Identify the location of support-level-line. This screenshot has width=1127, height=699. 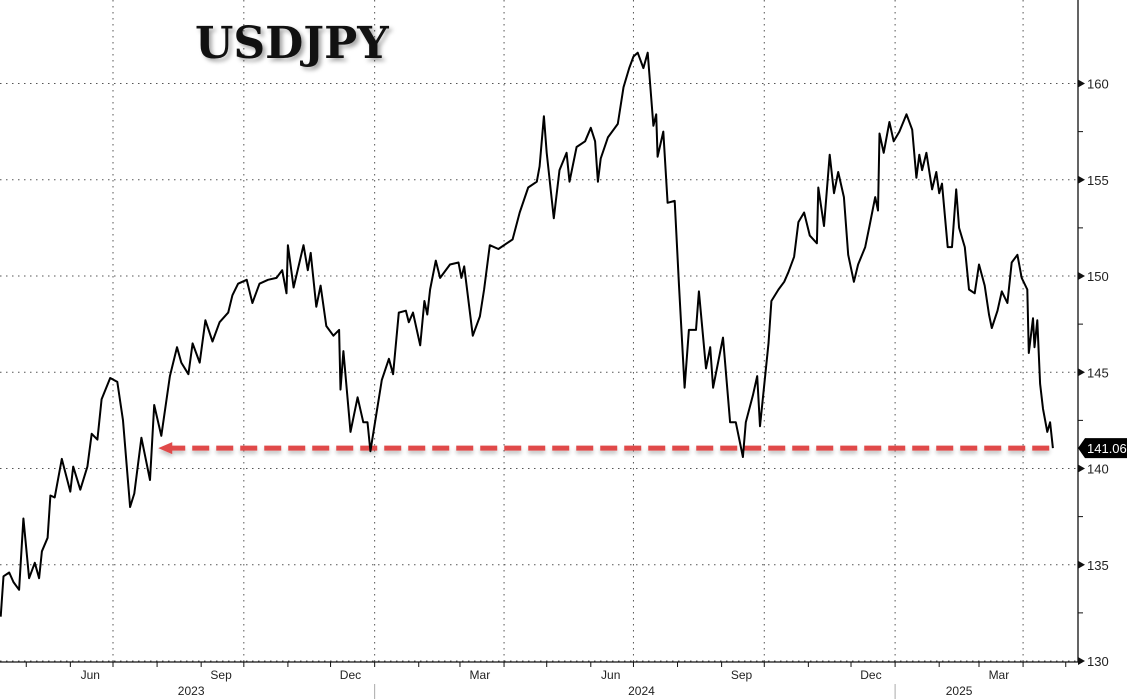
(605, 448).